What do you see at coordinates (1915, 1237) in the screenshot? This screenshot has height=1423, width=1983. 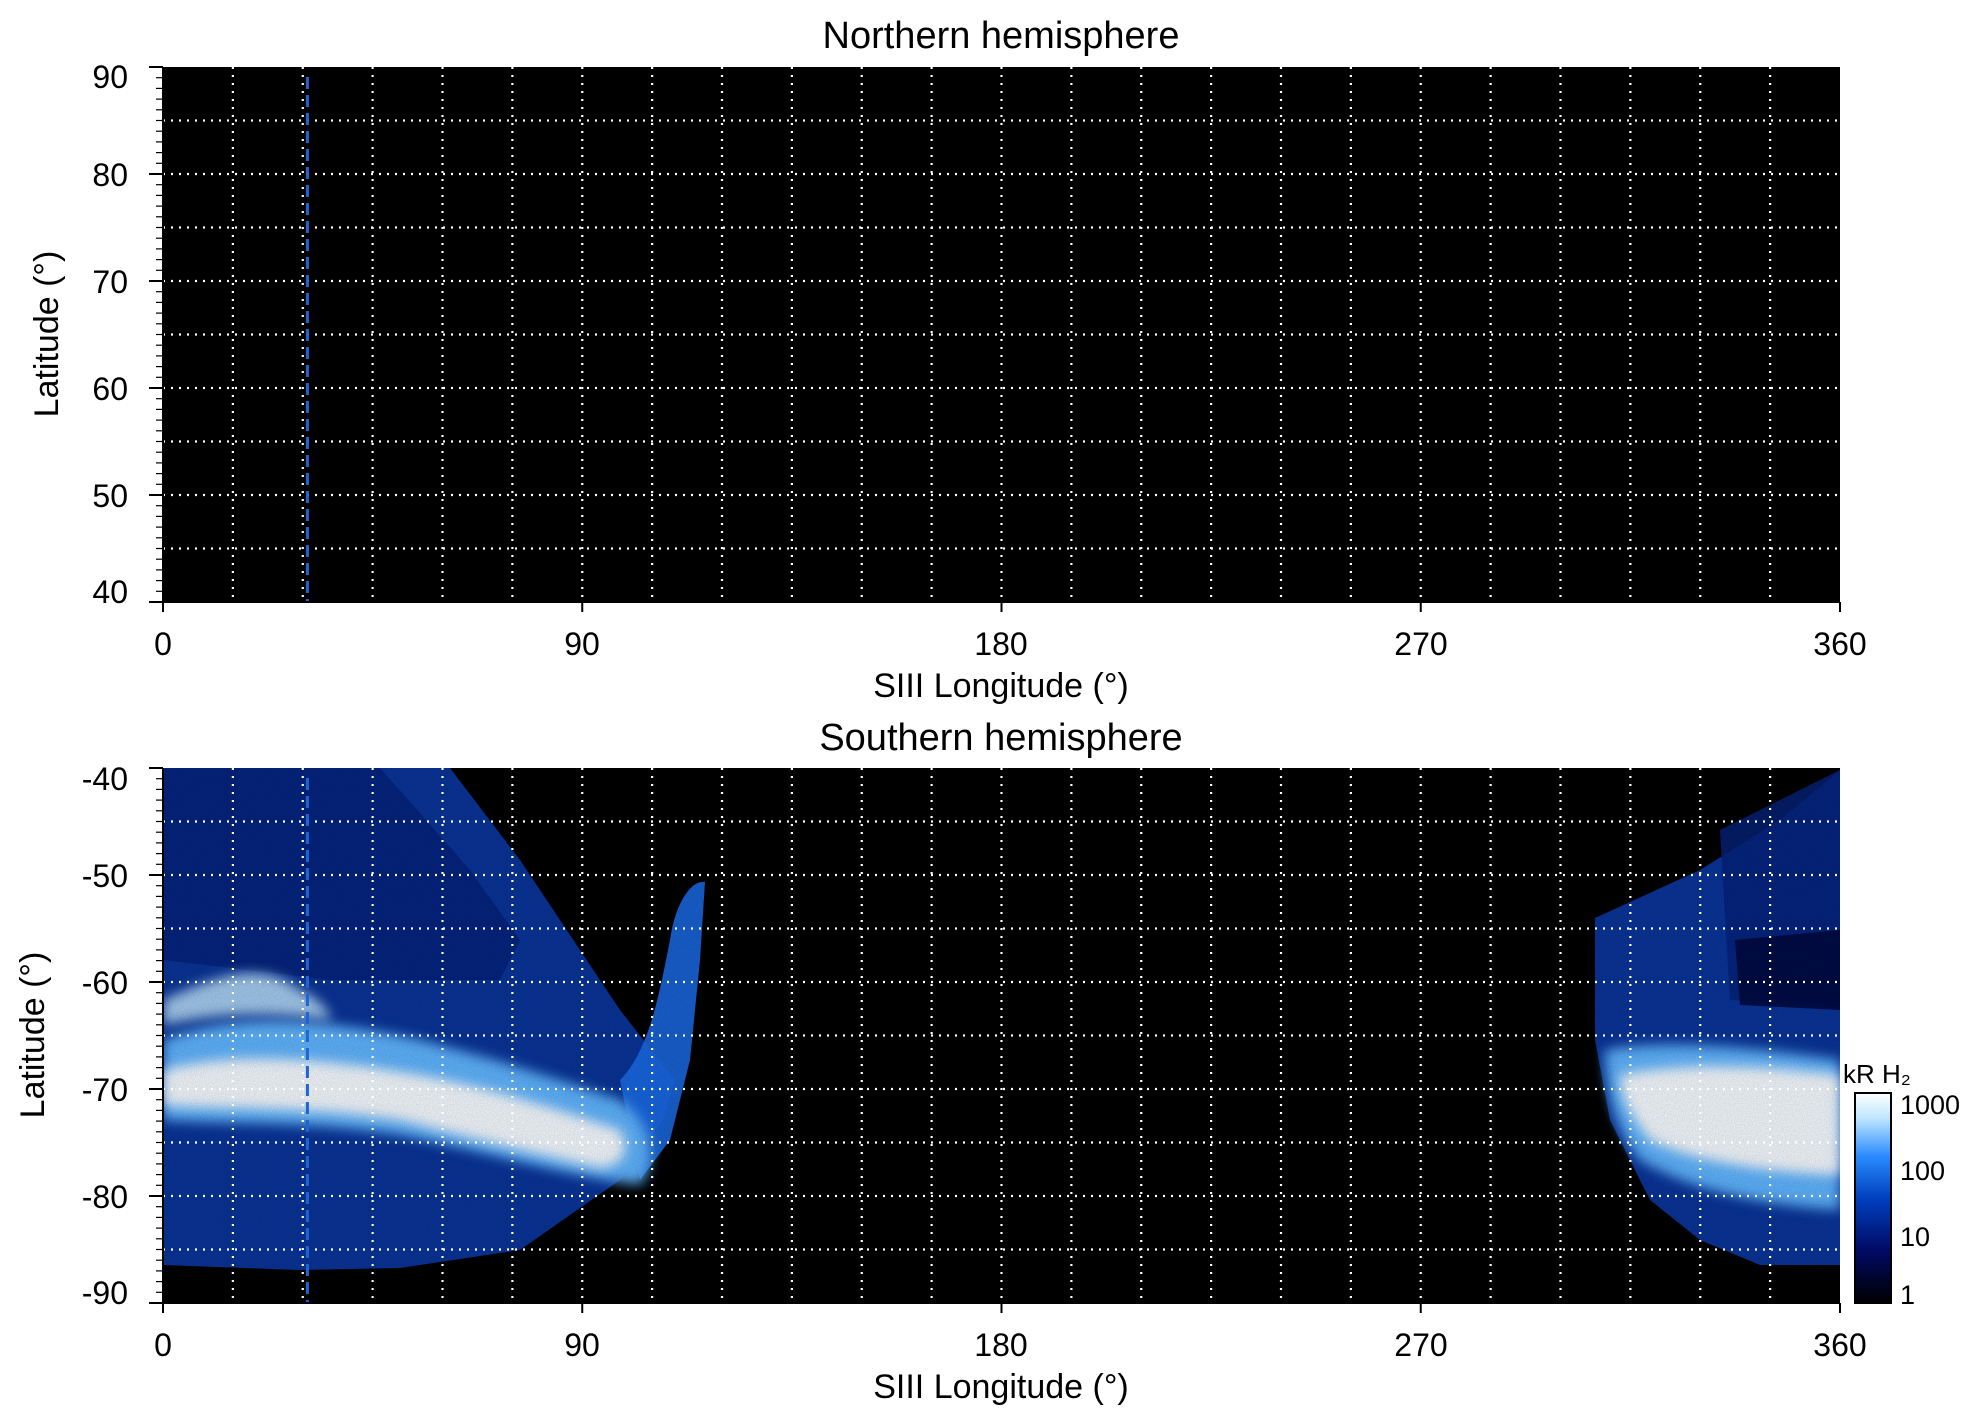 I see `colorbar-tick-label: 10` at bounding box center [1915, 1237].